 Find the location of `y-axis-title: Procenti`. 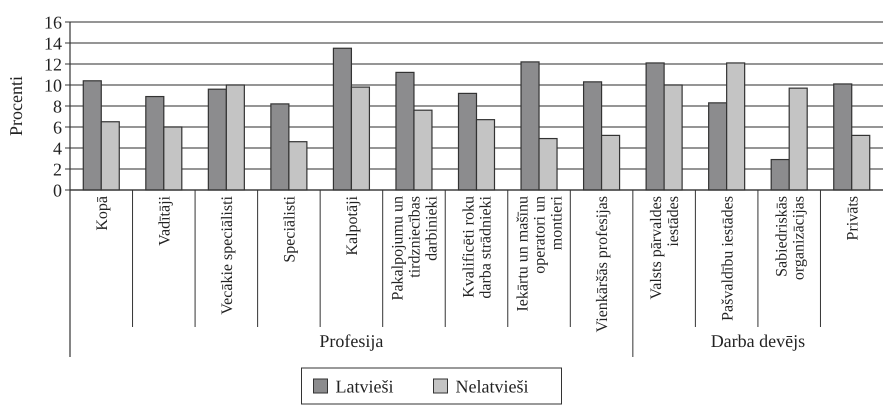

y-axis-title: Procenti is located at coordinates (16, 106).